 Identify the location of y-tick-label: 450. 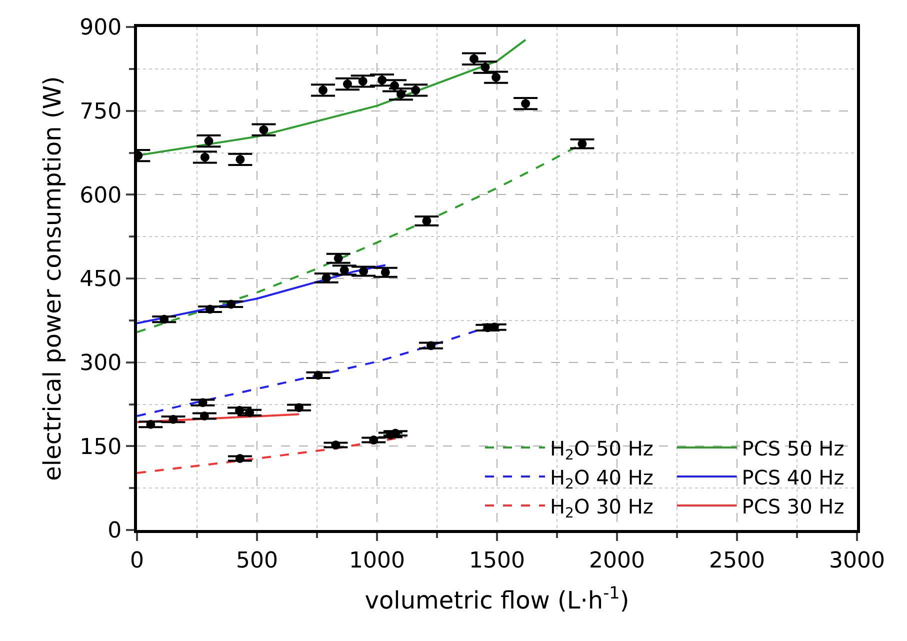
(101, 279).